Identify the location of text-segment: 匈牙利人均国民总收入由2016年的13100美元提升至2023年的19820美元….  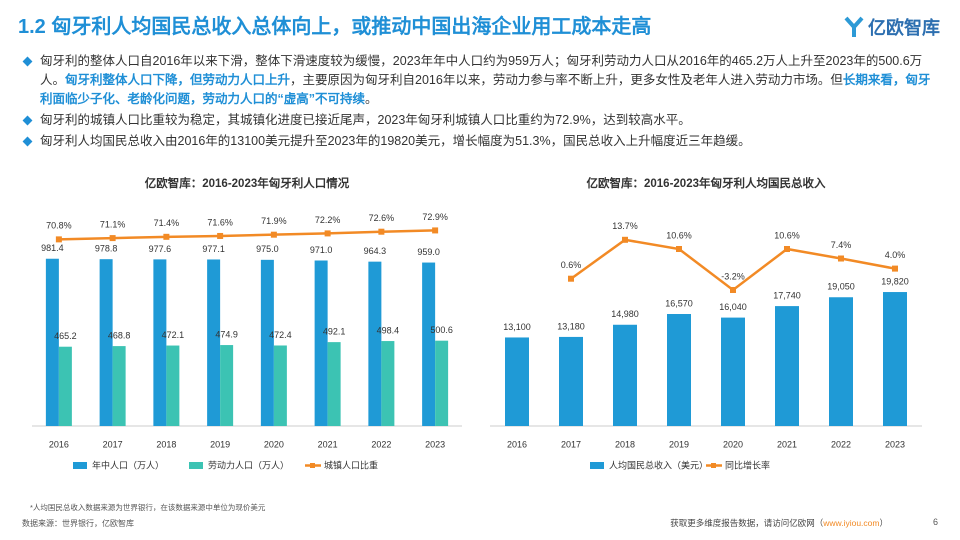
(395, 141).